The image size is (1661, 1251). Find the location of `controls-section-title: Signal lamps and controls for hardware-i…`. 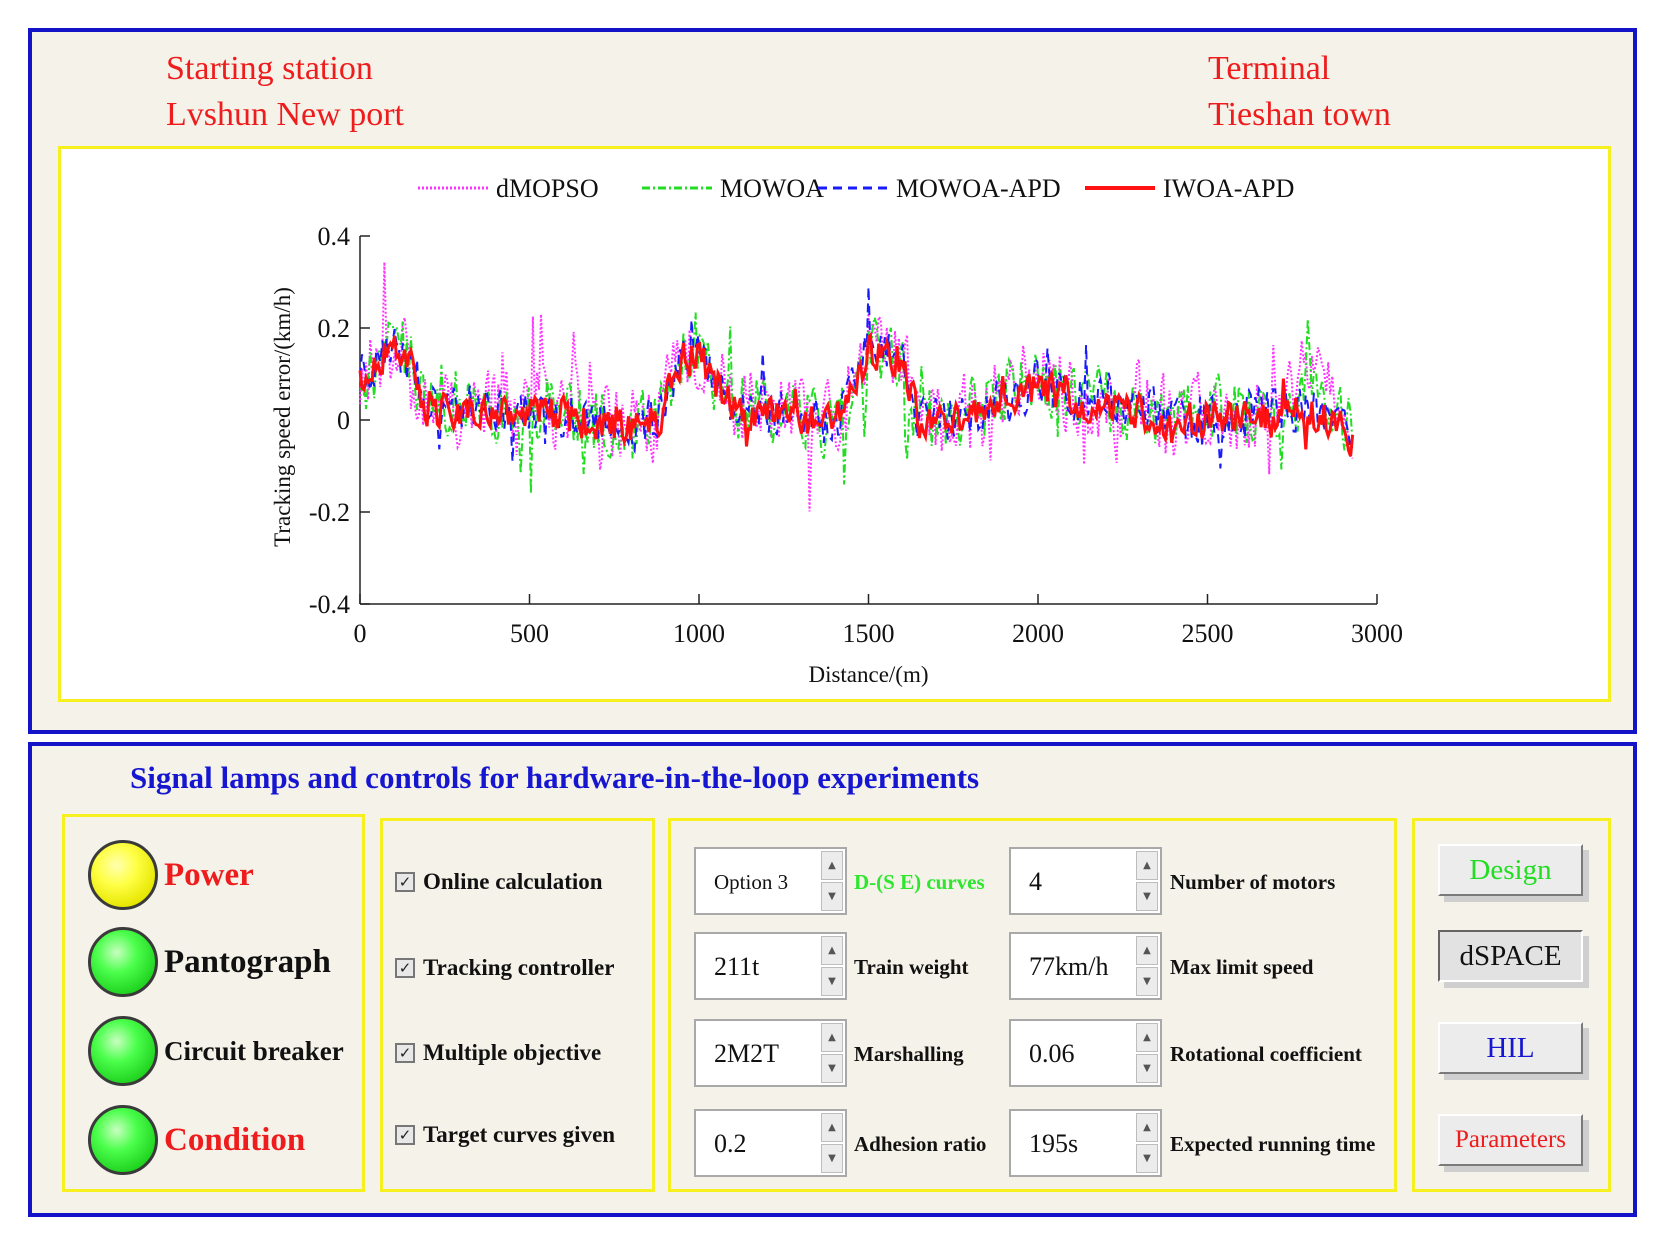

controls-section-title: Signal lamps and controls for hardware-i… is located at coordinates (555, 777).